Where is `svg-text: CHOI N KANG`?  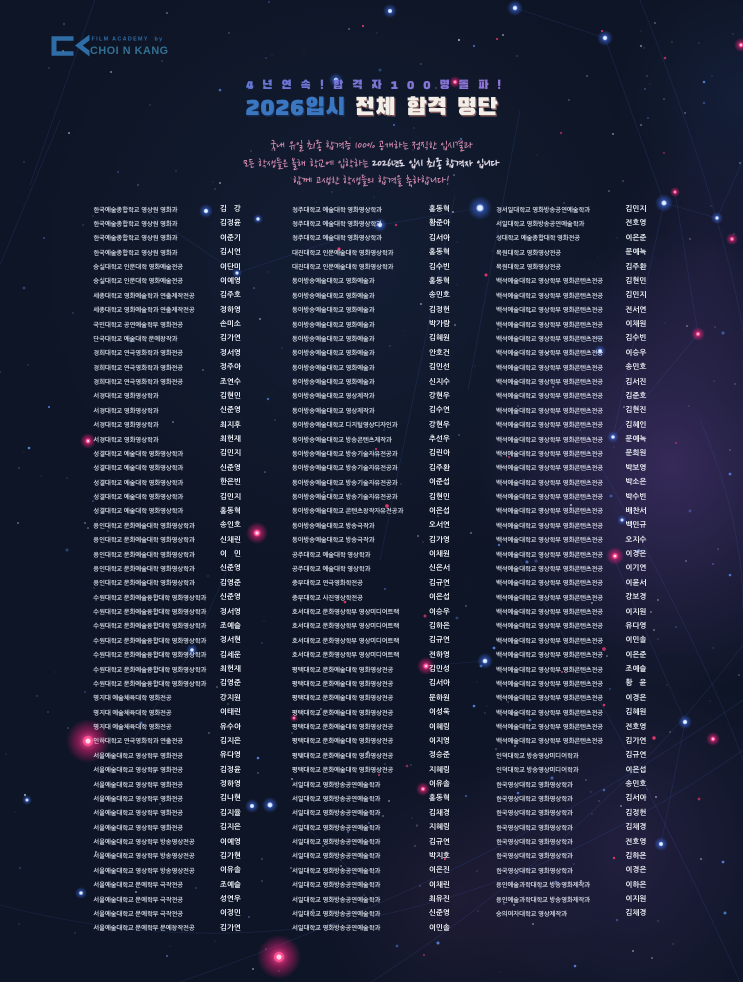
svg-text: CHOI N KANG is located at coordinates (129, 51).